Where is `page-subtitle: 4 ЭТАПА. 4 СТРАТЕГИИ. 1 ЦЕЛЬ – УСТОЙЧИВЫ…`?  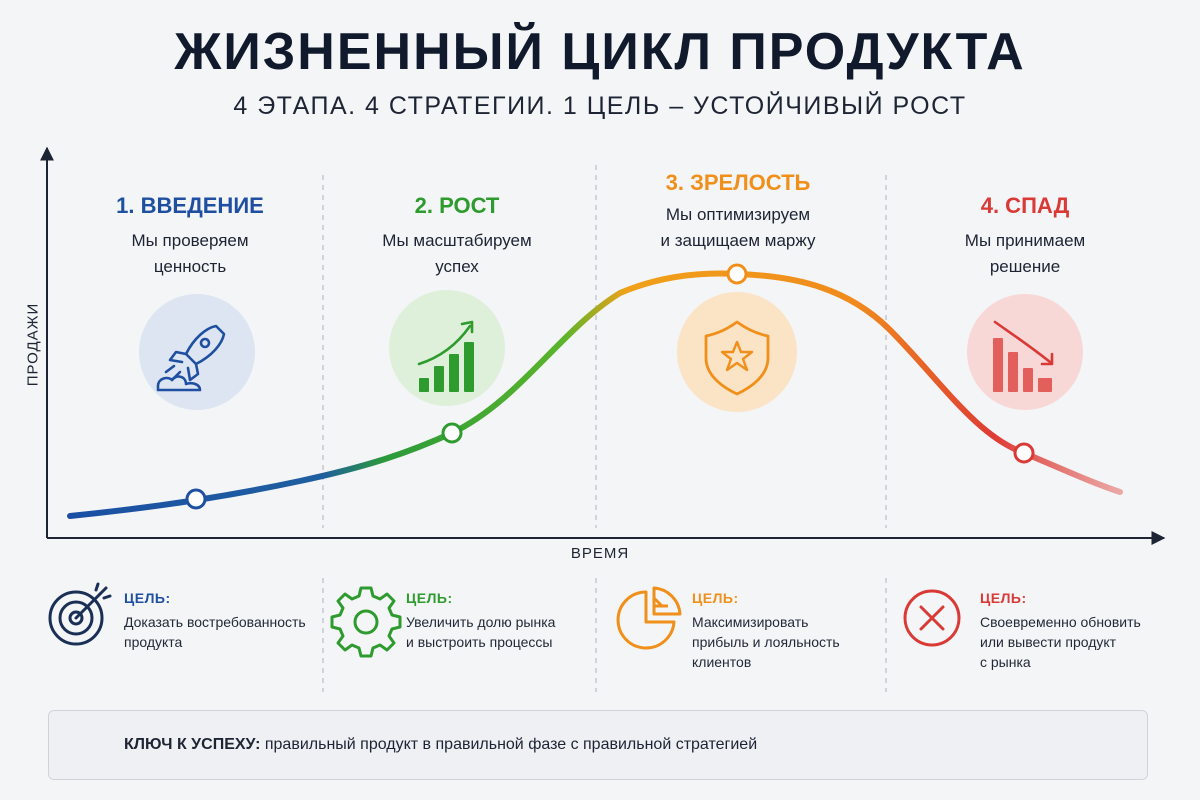
page-subtitle: 4 ЭТАПА. 4 СТРАТЕГИИ. 1 ЦЕЛЬ – УСТОЙЧИВЫ… is located at coordinates (600, 106).